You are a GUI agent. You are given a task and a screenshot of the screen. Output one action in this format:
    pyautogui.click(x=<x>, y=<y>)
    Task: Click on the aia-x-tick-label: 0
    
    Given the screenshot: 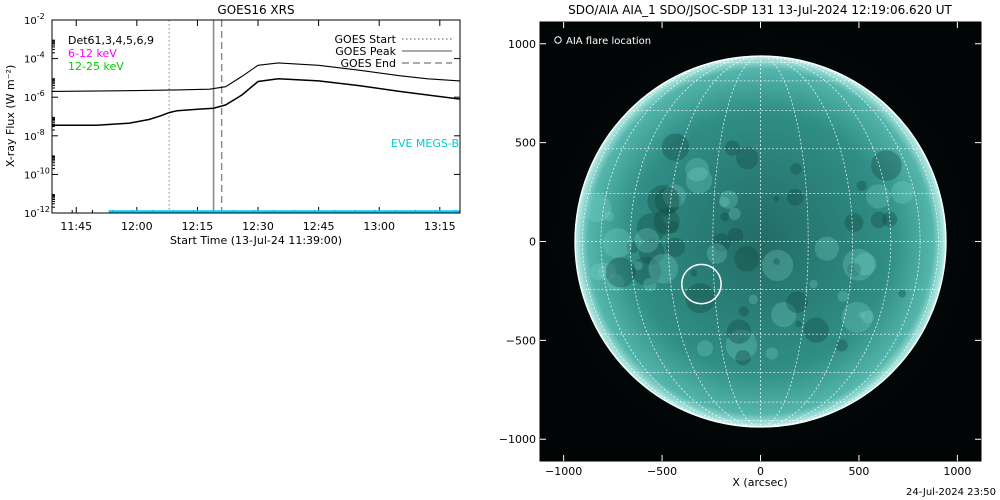 What is the action you would take?
    pyautogui.click(x=760, y=471)
    